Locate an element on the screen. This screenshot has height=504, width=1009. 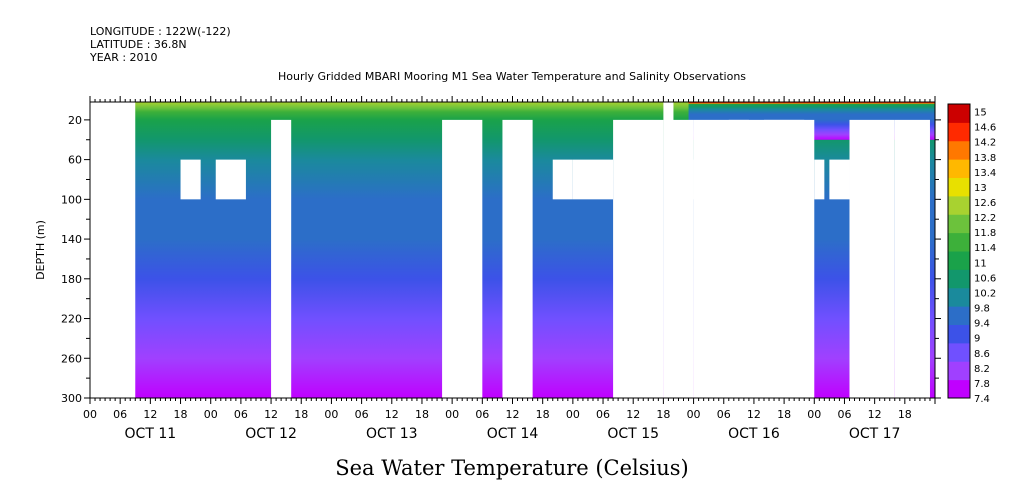
colorbar-label: 8.6 is located at coordinates (982, 354).